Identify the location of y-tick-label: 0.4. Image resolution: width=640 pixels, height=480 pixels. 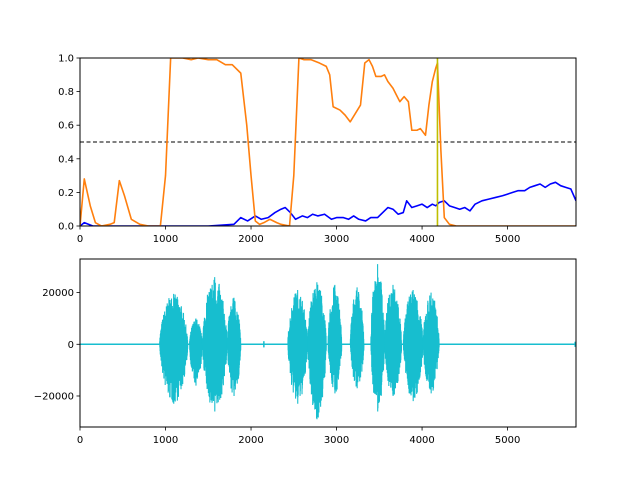
(66, 159).